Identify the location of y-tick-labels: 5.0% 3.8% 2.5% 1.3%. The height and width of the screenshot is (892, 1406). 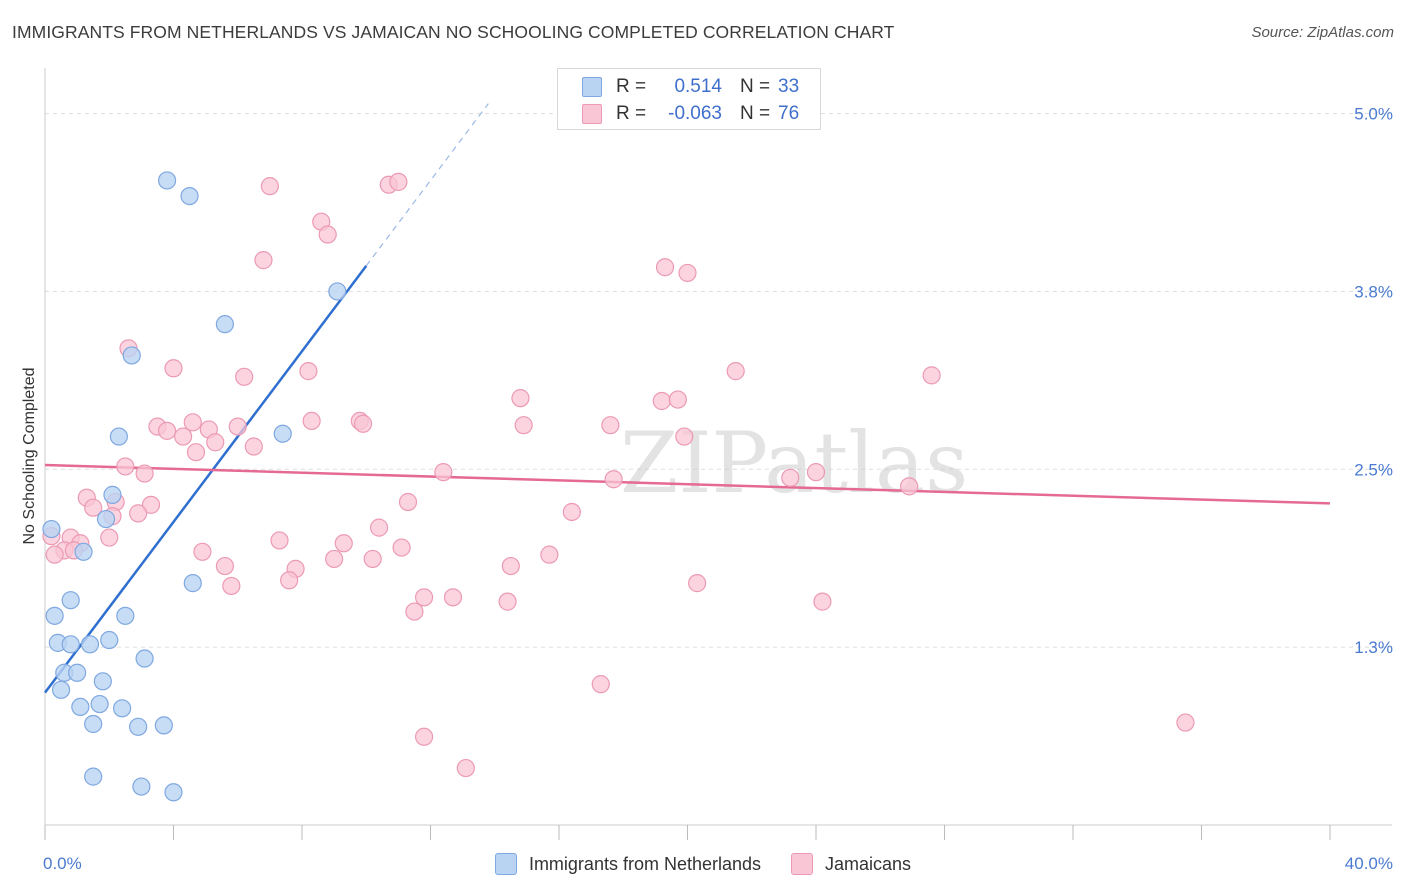
(1373, 381).